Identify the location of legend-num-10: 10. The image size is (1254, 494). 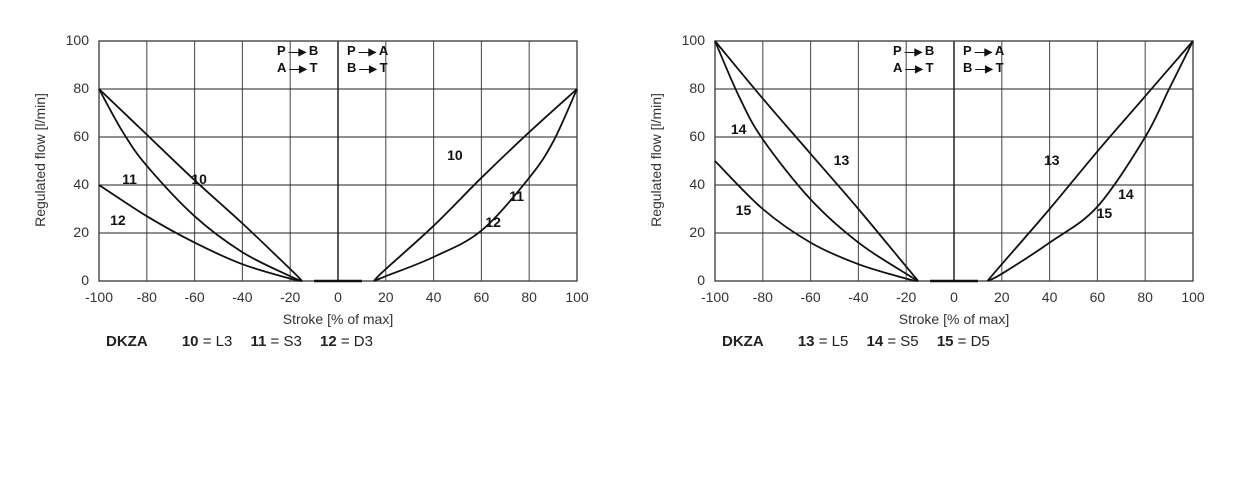
(190, 341).